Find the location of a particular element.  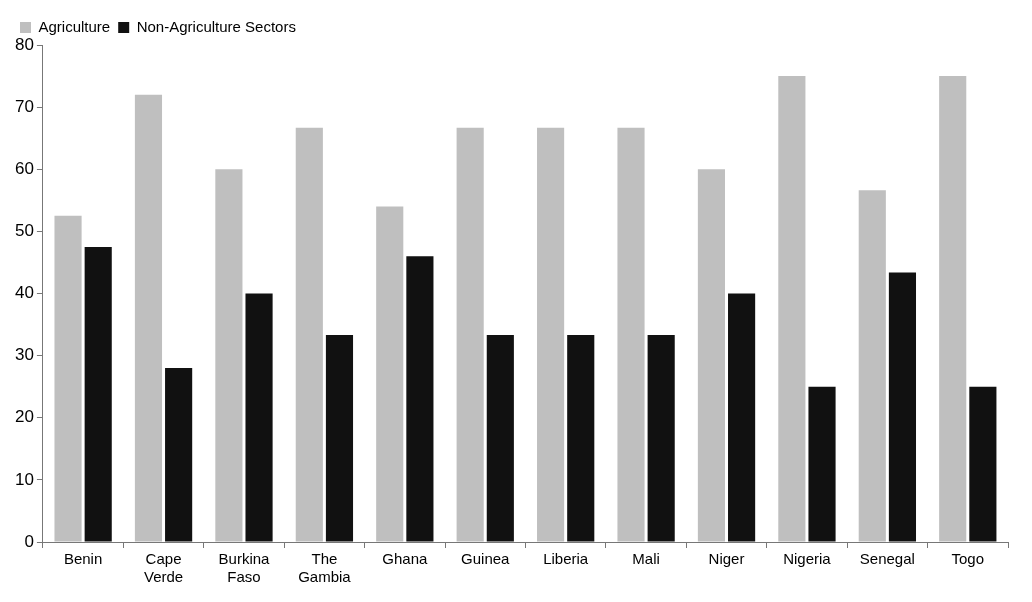

y-tick-label: 10 is located at coordinates (24, 479).